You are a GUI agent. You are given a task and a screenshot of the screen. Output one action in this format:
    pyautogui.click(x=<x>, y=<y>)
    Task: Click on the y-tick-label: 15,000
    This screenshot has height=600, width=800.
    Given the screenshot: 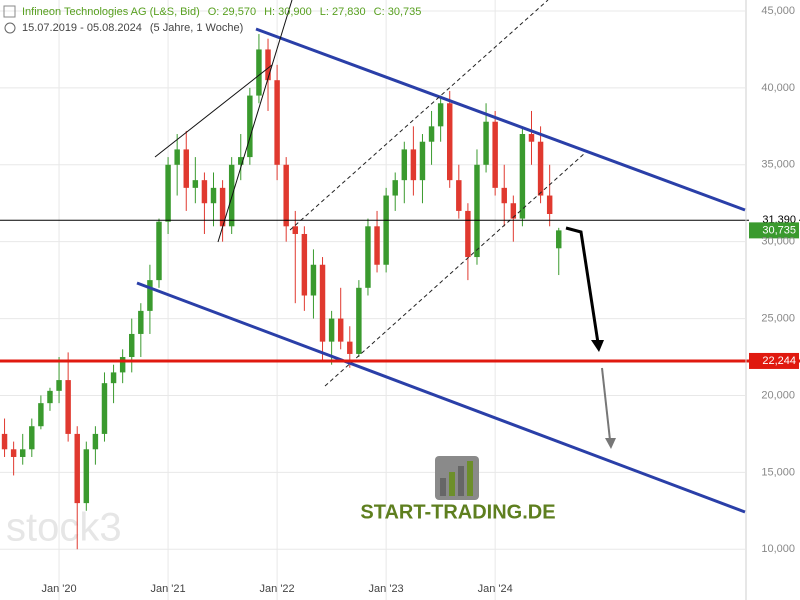 What is the action you would take?
    pyautogui.click(x=778, y=472)
    